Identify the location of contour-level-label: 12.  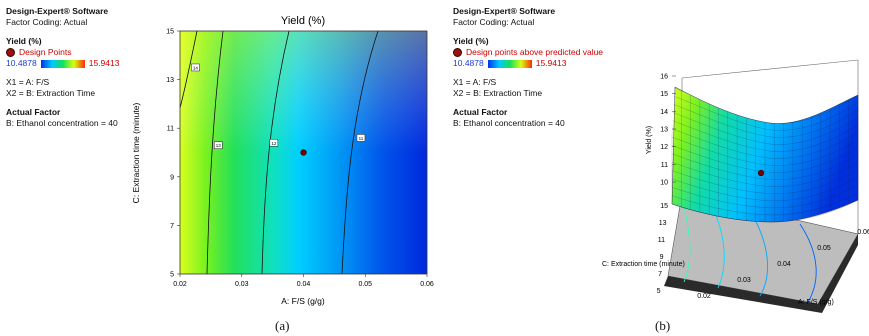
(274, 143).